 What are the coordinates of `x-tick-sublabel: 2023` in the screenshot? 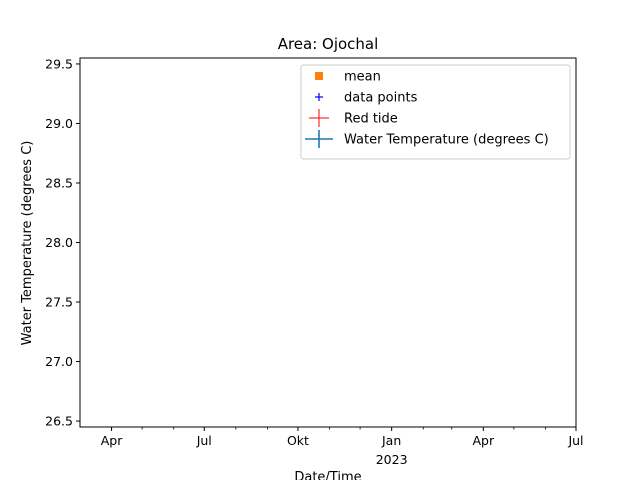 It's located at (392, 459).